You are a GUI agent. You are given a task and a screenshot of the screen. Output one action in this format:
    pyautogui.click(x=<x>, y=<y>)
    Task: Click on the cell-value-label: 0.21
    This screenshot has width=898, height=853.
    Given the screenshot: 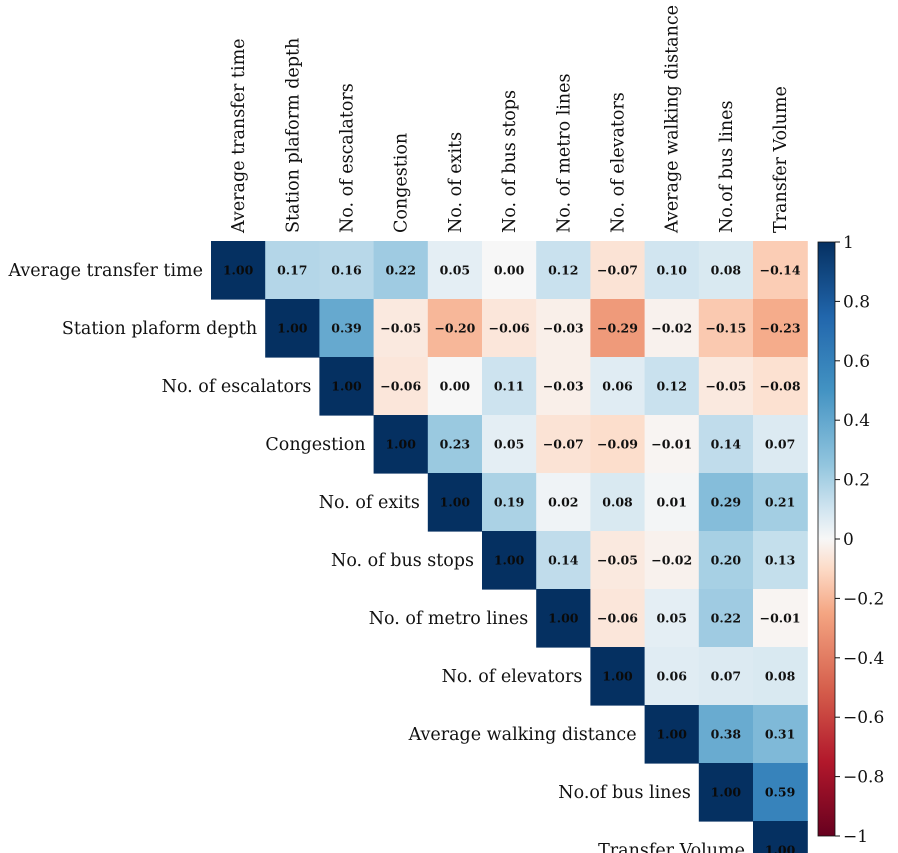 What is the action you would take?
    pyautogui.click(x=780, y=502)
    